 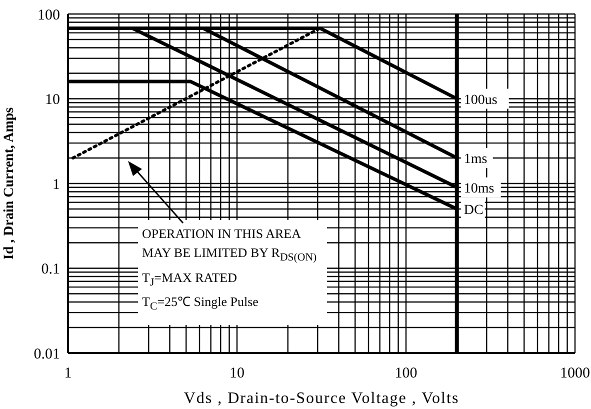 What do you see at coordinates (68, 374) in the screenshot?
I see `x-tick-label: 1` at bounding box center [68, 374].